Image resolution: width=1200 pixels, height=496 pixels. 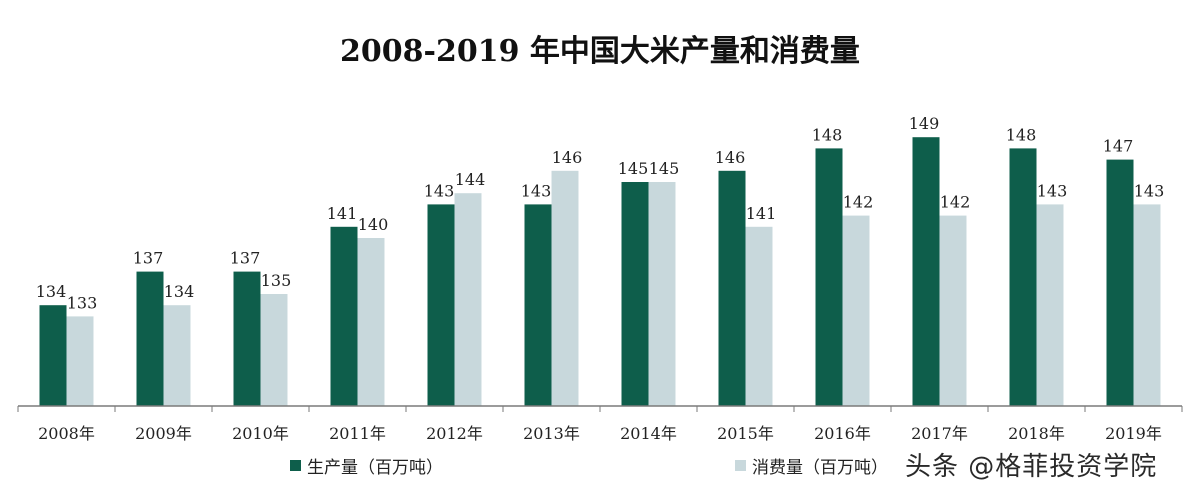 What do you see at coordinates (567, 157) in the screenshot?
I see `value-label-consumption-5: 146` at bounding box center [567, 157].